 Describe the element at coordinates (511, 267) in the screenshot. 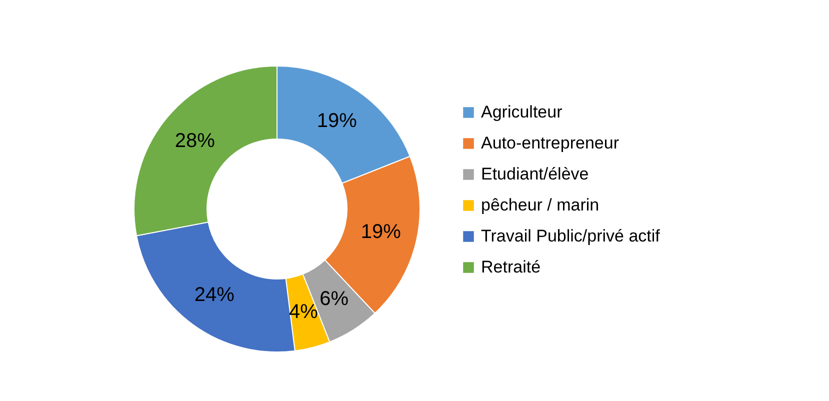

I see `legend-label: Retraité` at that location.